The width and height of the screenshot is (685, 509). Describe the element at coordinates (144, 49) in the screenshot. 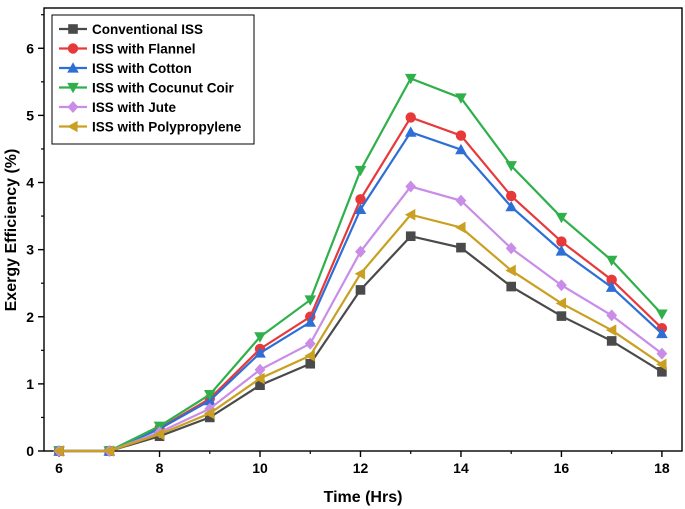

I see `legend-label: ISS with Flannel` at that location.